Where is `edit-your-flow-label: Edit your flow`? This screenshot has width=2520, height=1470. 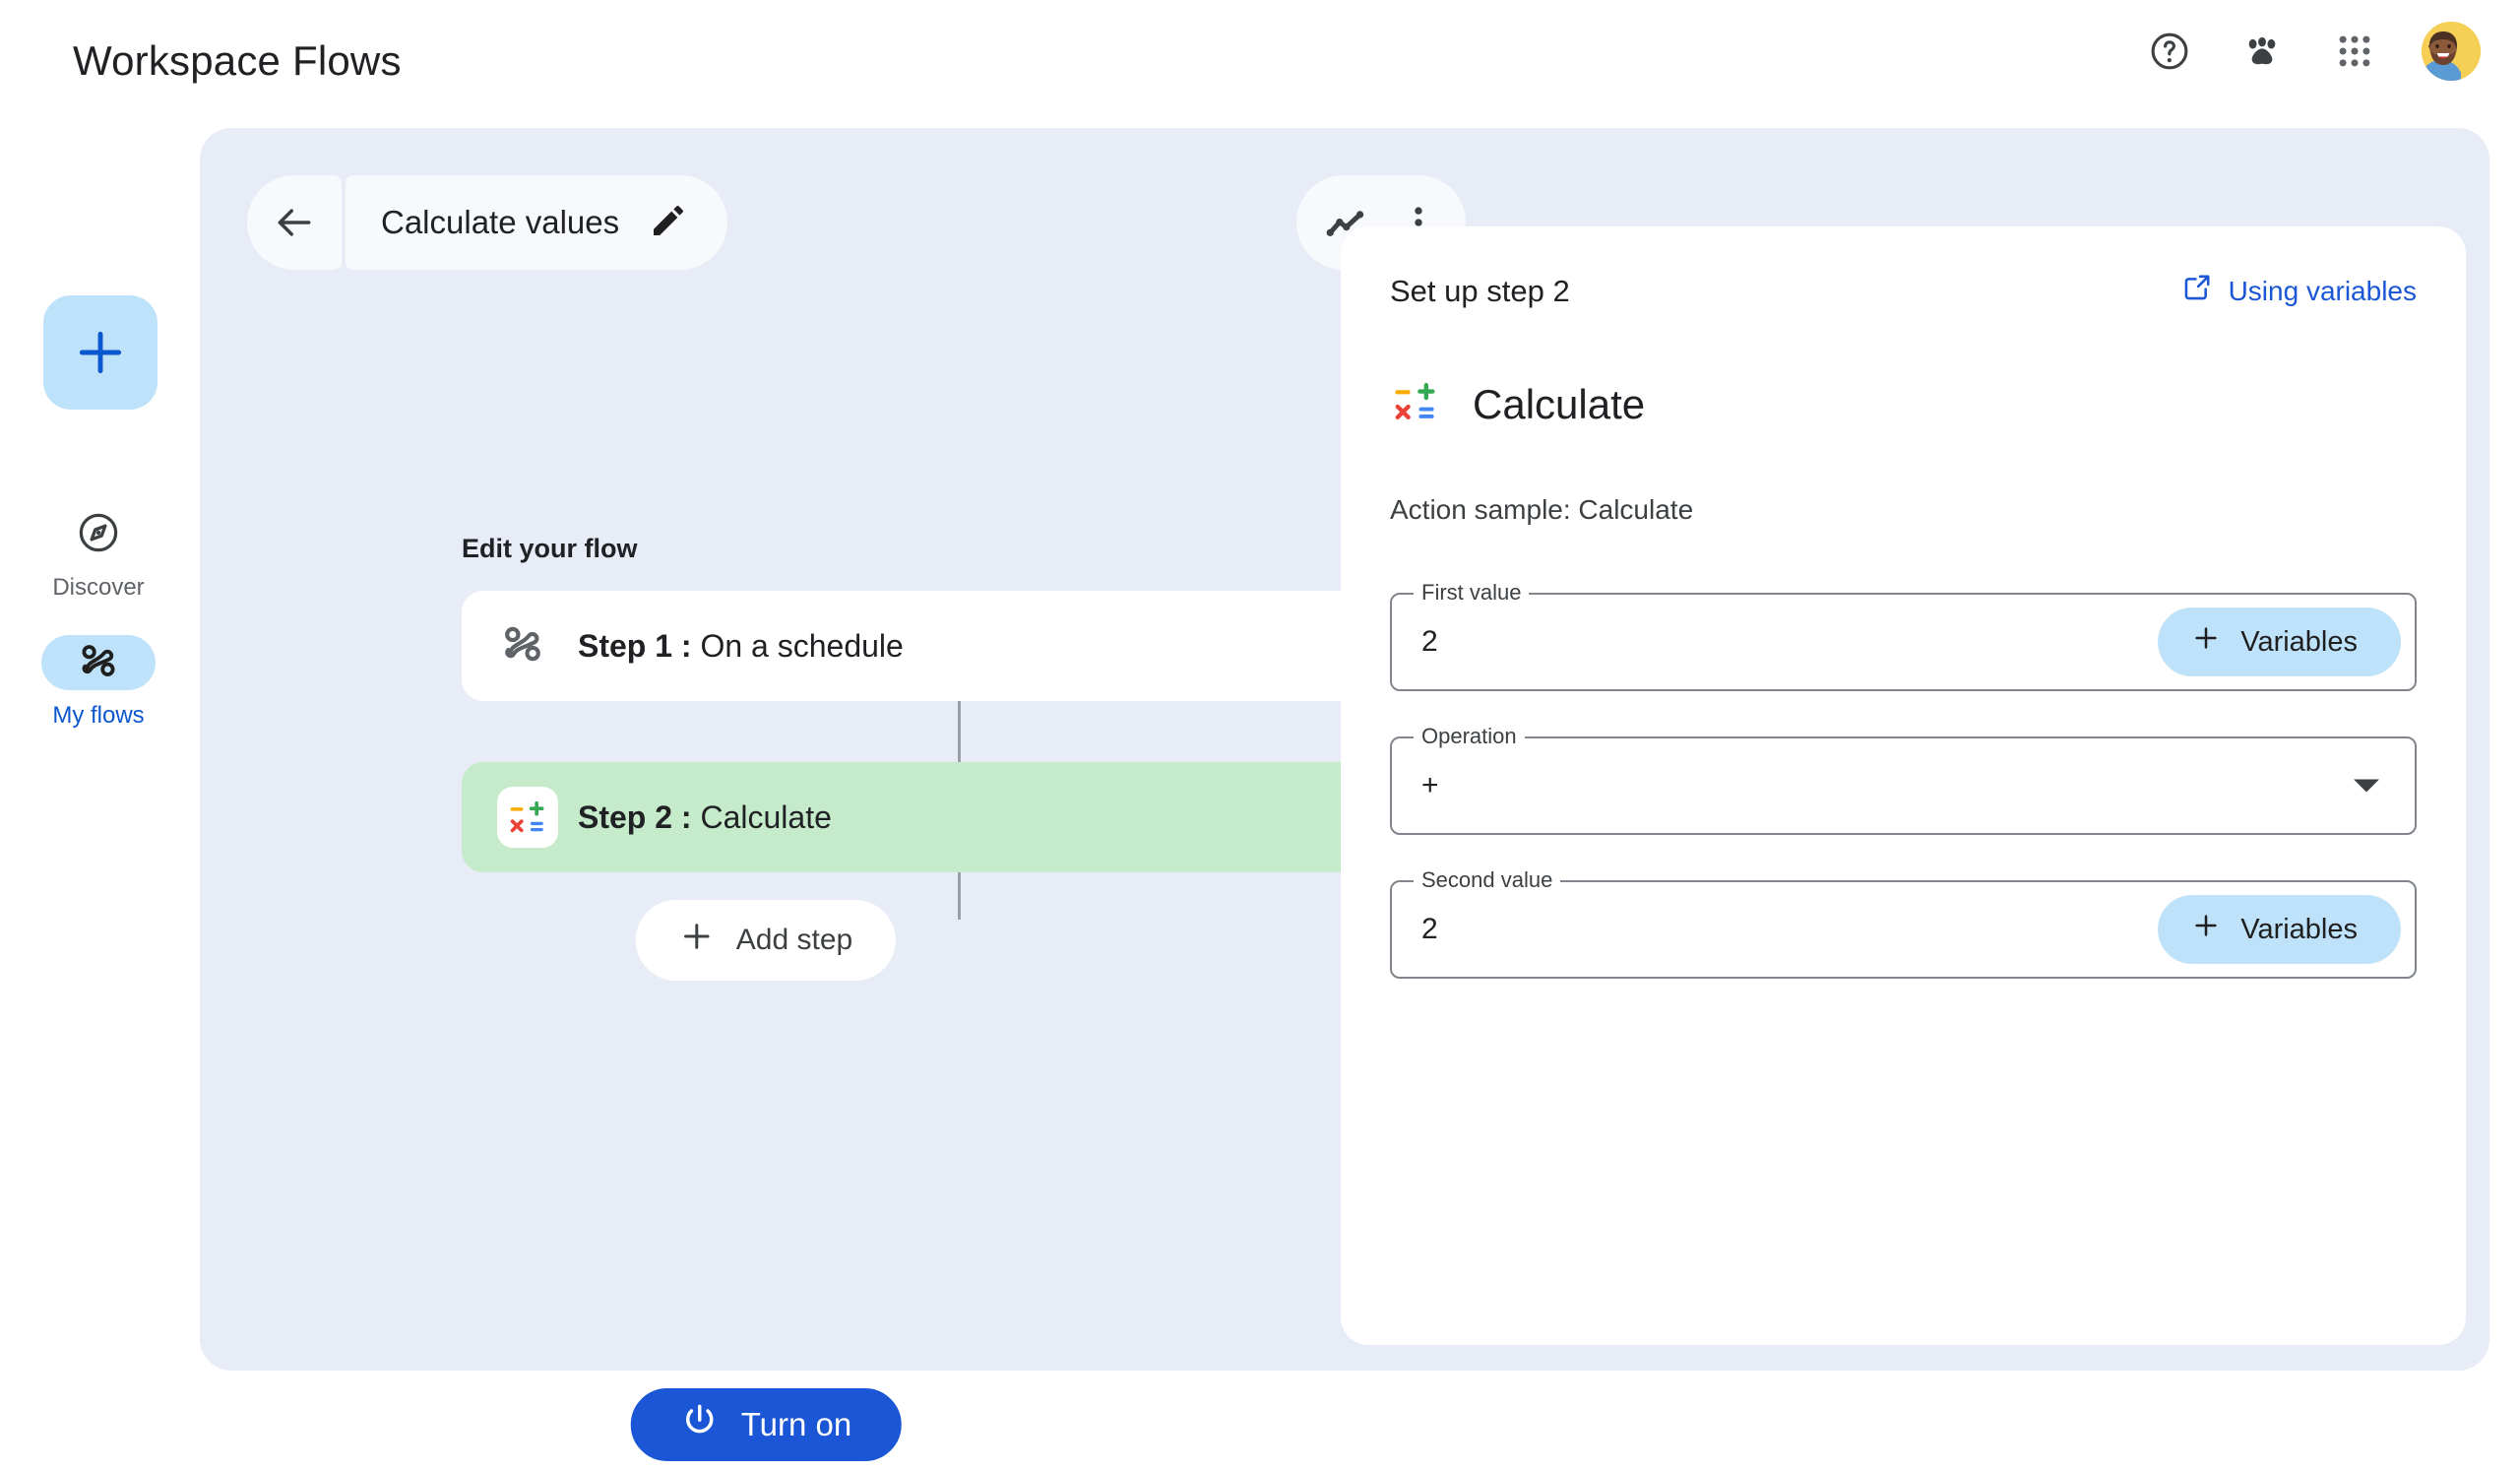
edit-your-flow-label: Edit your flow is located at coordinates (550, 548).